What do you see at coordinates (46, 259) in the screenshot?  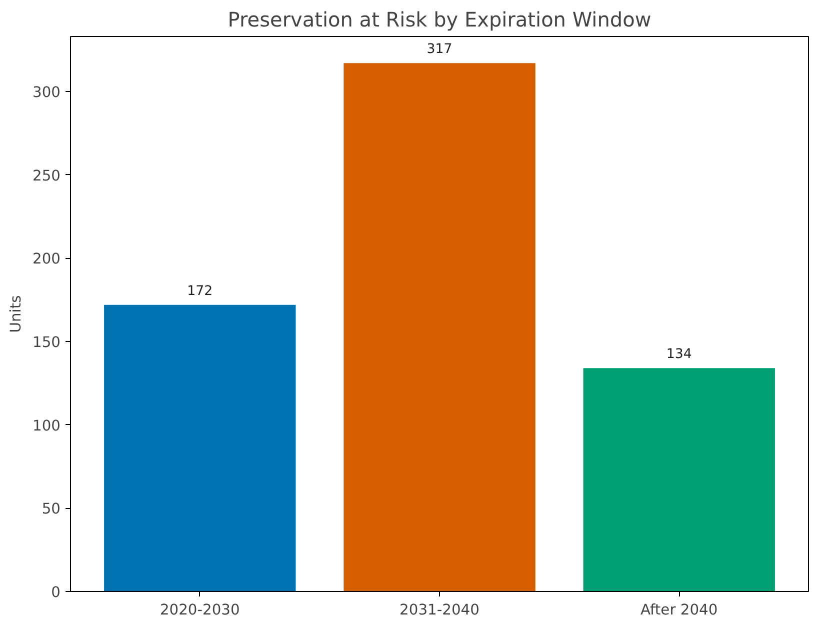 I see `y-tick-label: 200` at bounding box center [46, 259].